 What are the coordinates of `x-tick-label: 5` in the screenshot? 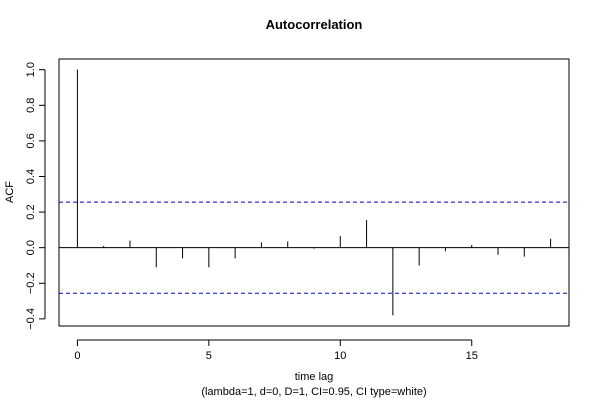 It's located at (209, 356).